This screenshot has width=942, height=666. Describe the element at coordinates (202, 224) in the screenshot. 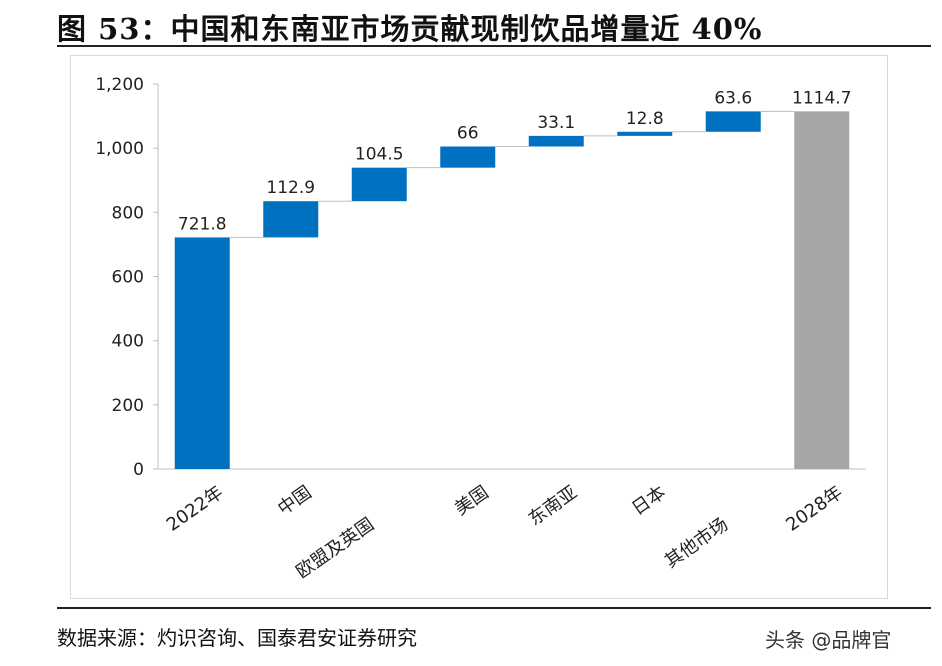

I see `data-label: 721.8` at that location.